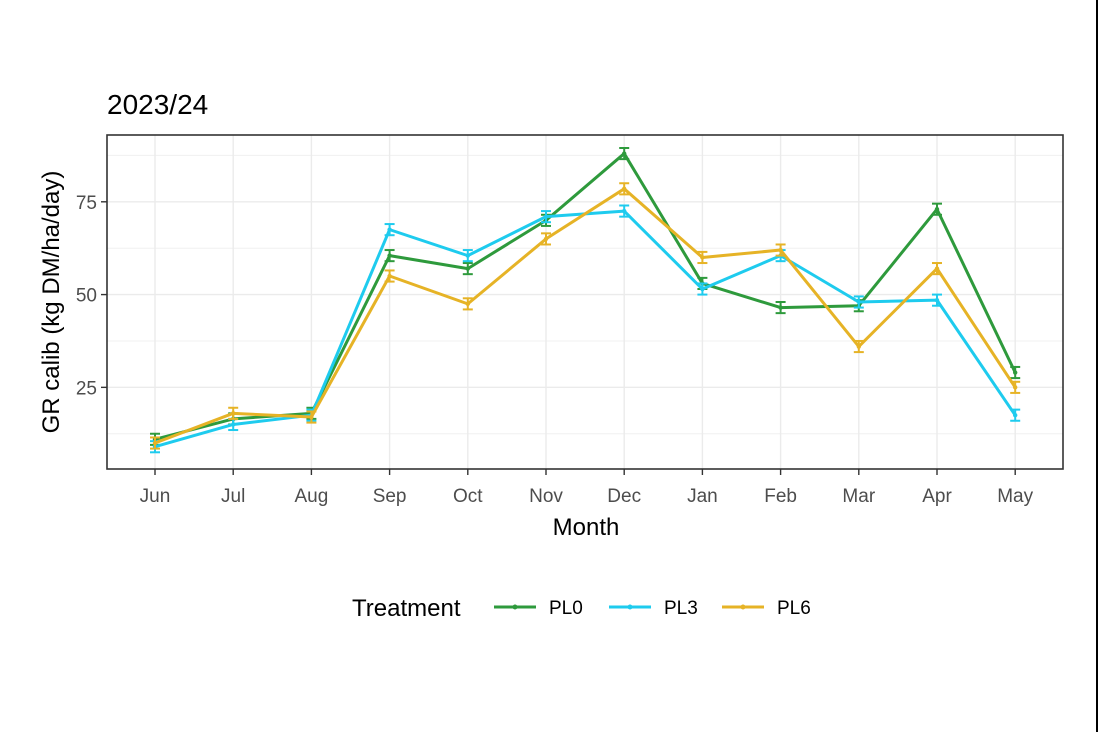 This screenshot has width=1100, height=732. Describe the element at coordinates (406, 608) in the screenshot. I see `legend-title: Treatment` at that location.